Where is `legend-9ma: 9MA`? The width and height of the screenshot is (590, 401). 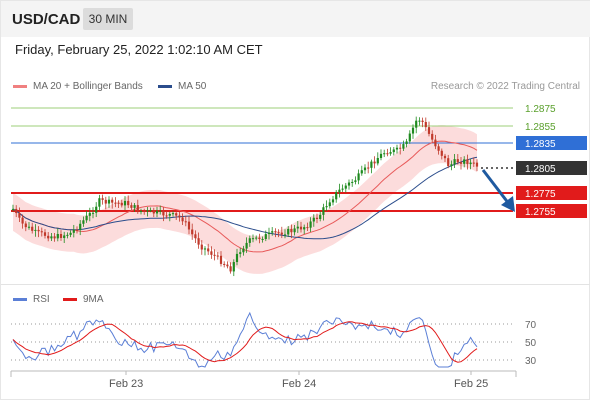
legend-9ma: 9MA is located at coordinates (83, 299).